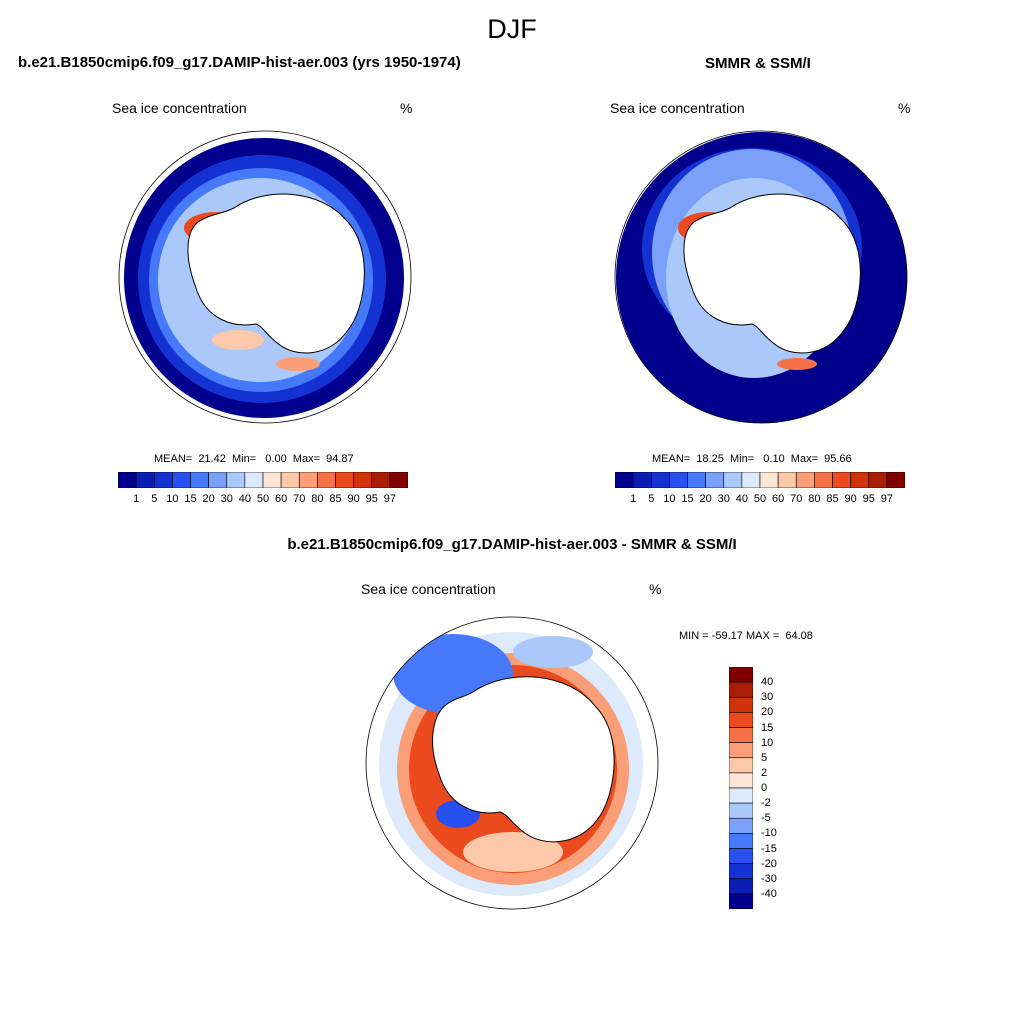 The height and width of the screenshot is (1024, 1024). What do you see at coordinates (651, 499) in the screenshot?
I see `panel2-colorbar-tick-label: 5` at bounding box center [651, 499].